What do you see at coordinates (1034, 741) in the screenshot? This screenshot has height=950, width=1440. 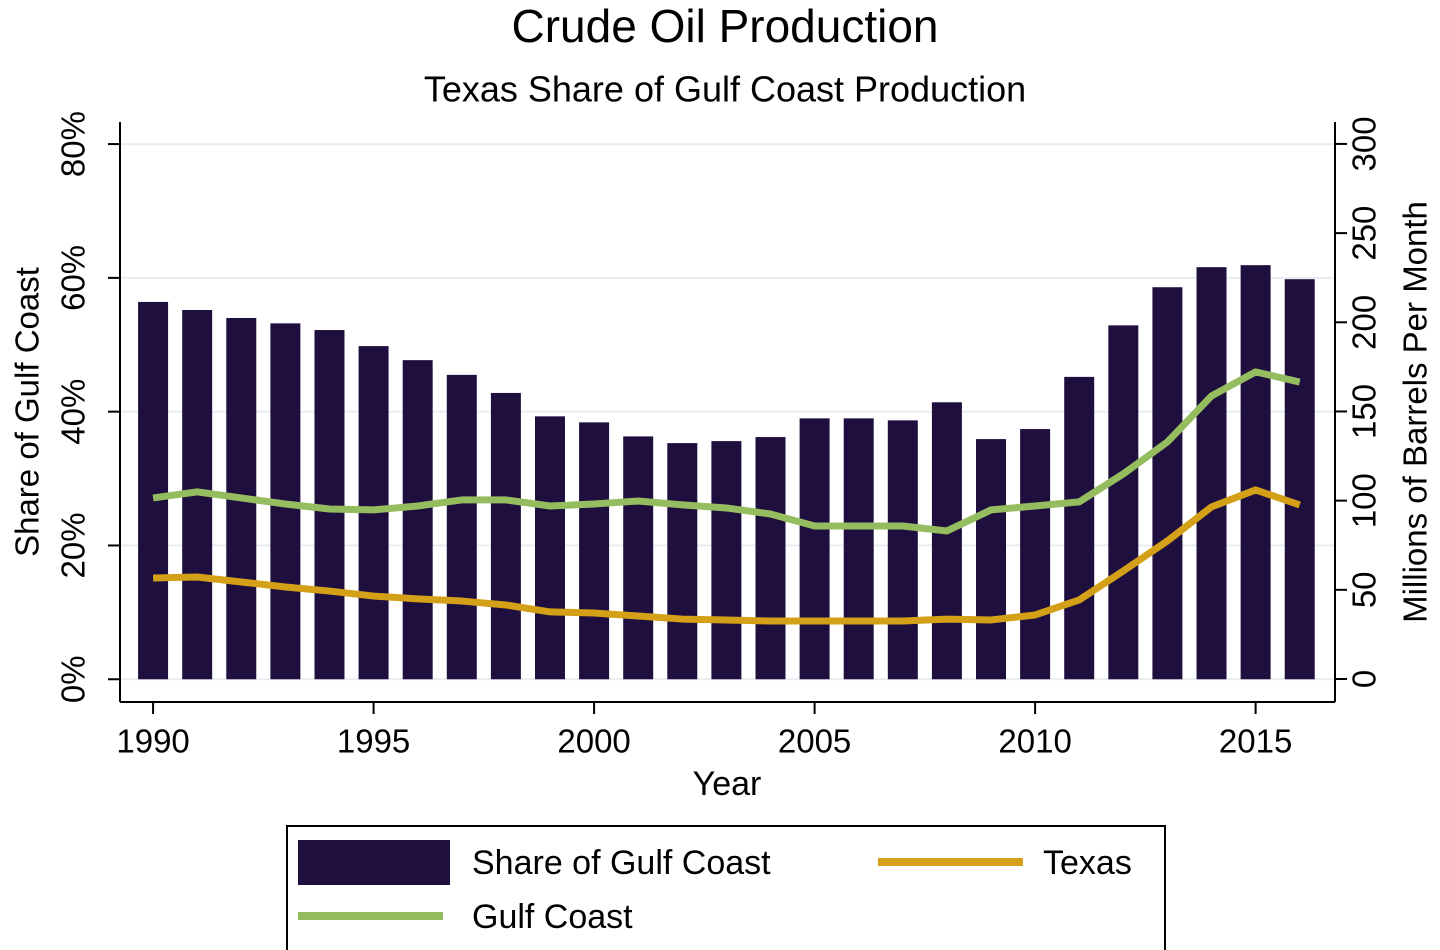 I see `x-tick-label: 2010` at bounding box center [1034, 741].